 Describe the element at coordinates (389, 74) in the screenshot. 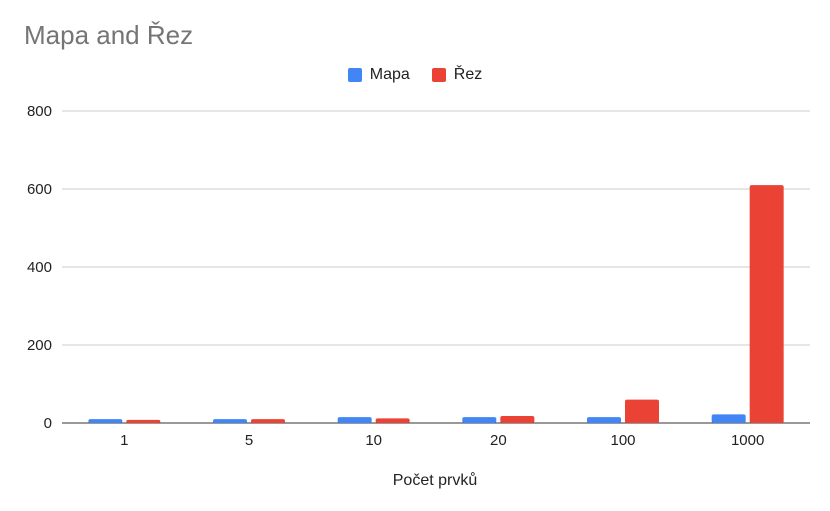

I see `legend-label-mapa: Mapa` at that location.